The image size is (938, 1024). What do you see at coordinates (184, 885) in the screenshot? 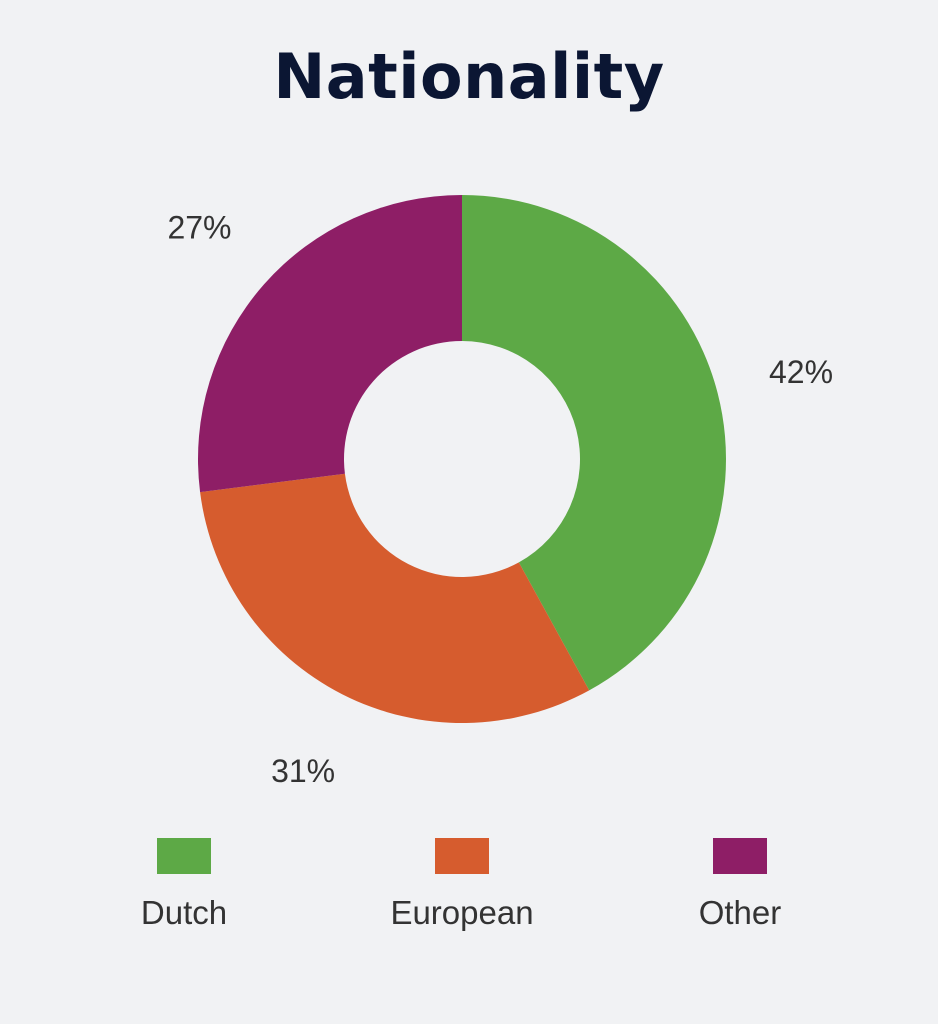
I see `legend-item-dutch: Dutch` at bounding box center [184, 885].